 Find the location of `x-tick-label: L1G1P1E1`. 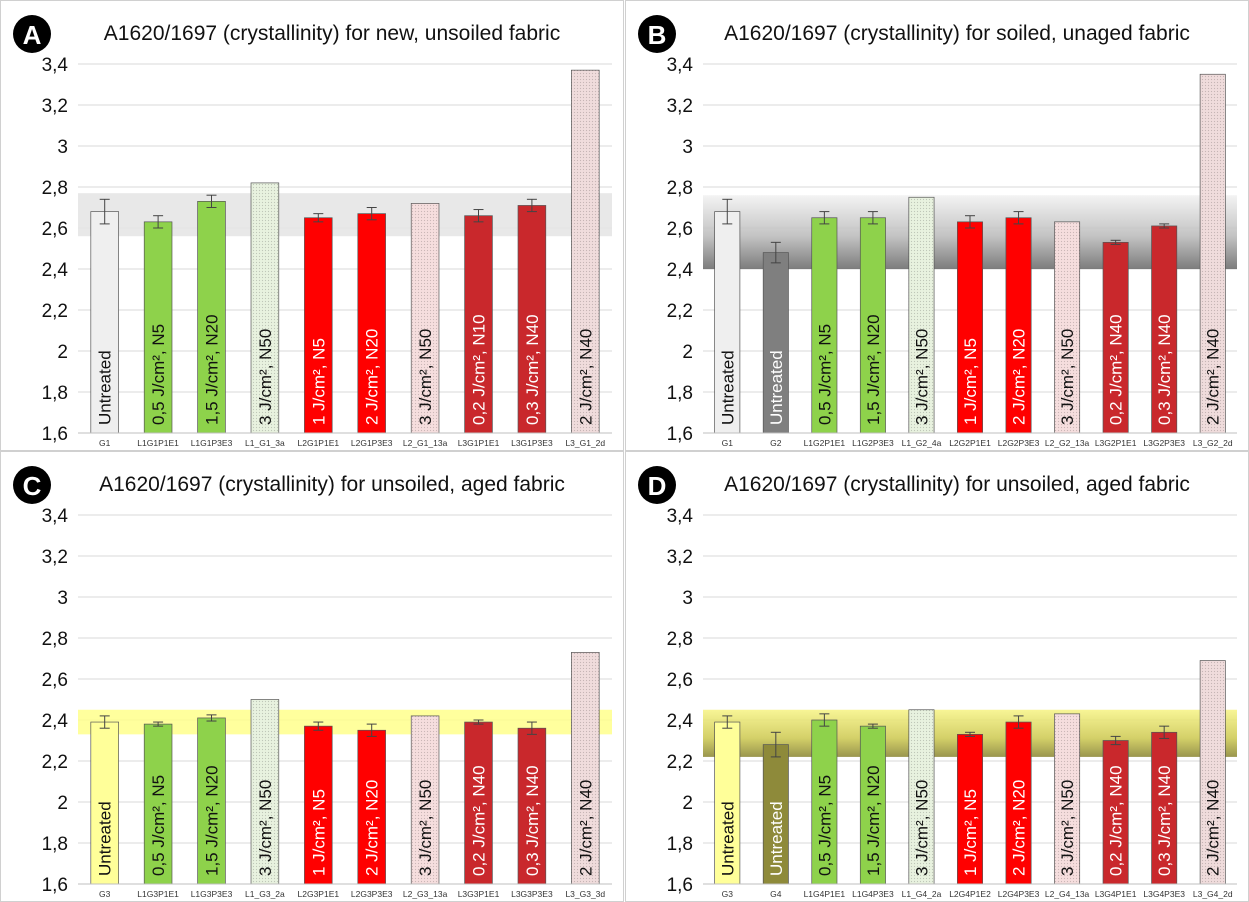

x-tick-label: L1G1P1E1 is located at coordinates (158, 443).